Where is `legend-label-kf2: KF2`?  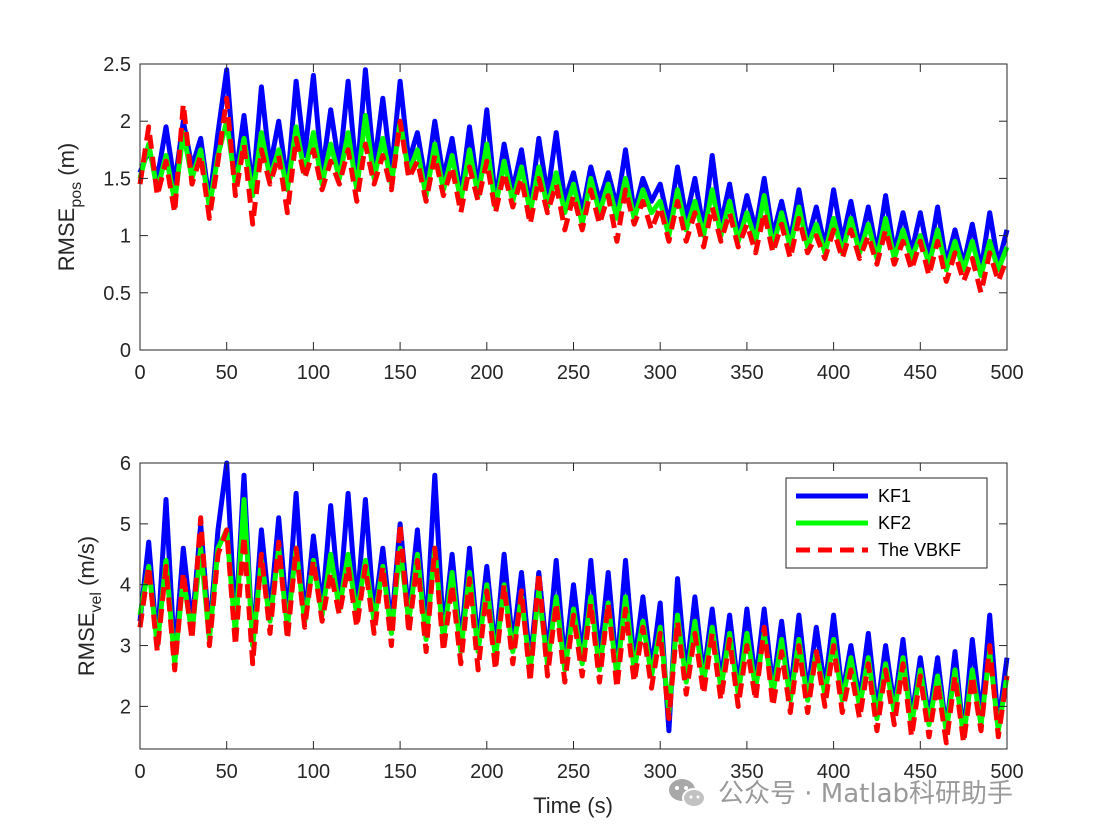 legend-label-kf2: KF2 is located at coordinates (894, 523).